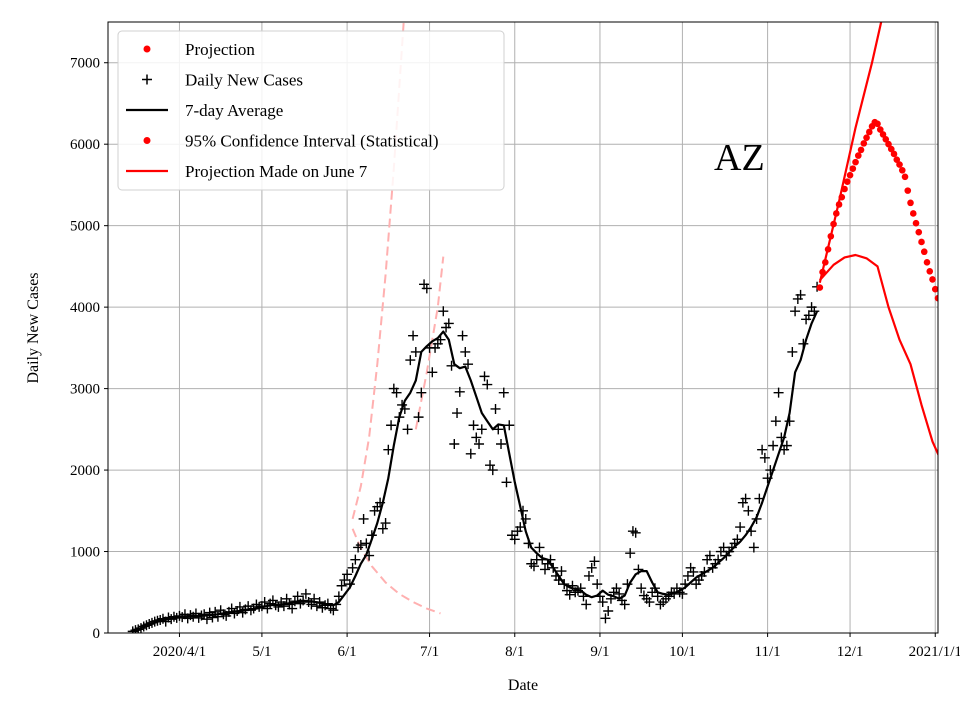  I want to click on y-tick-label: 7000, so click(85, 64).